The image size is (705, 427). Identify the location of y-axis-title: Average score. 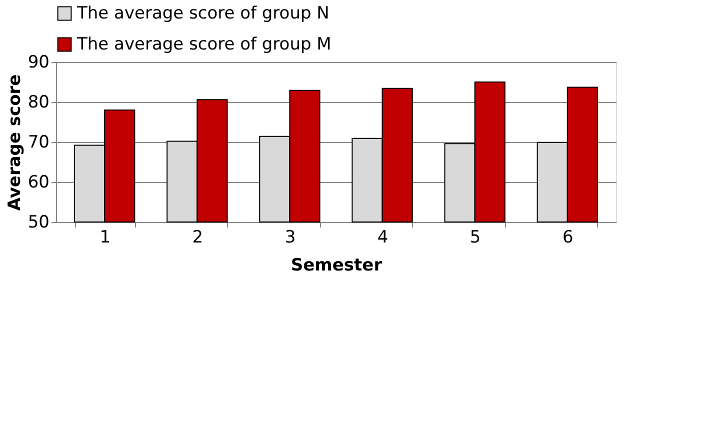
(14, 142).